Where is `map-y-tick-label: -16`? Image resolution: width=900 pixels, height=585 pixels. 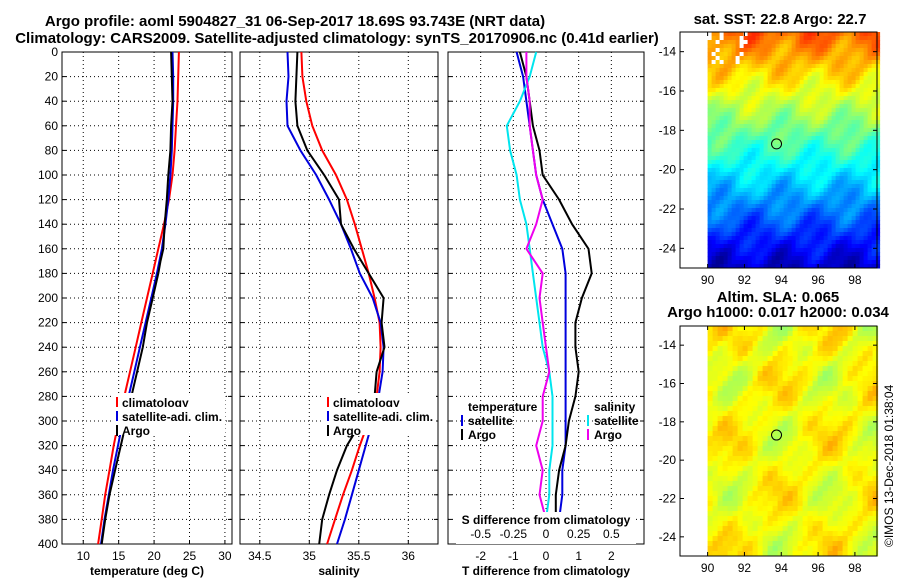 map-y-tick-label: -16 is located at coordinates (668, 384).